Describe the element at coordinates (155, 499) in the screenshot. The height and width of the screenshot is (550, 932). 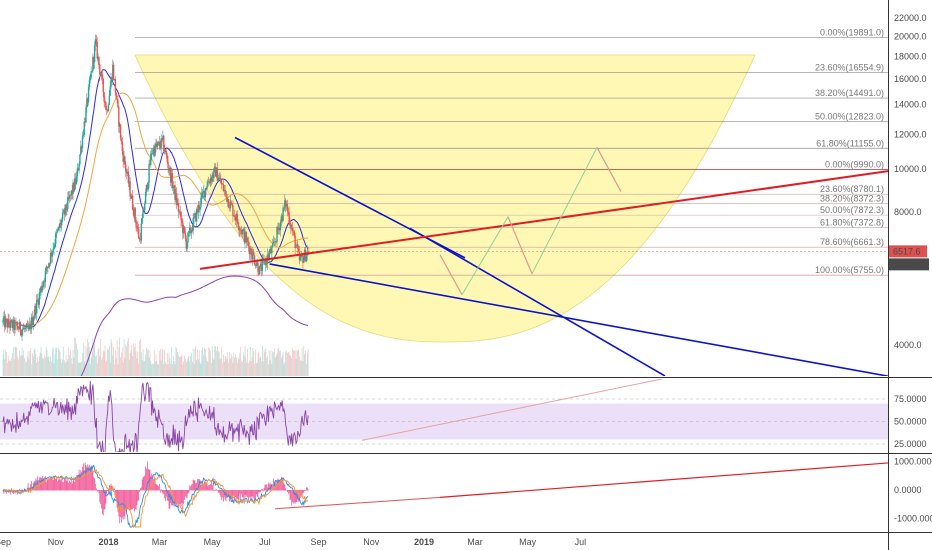
I see `signal-line` at that location.